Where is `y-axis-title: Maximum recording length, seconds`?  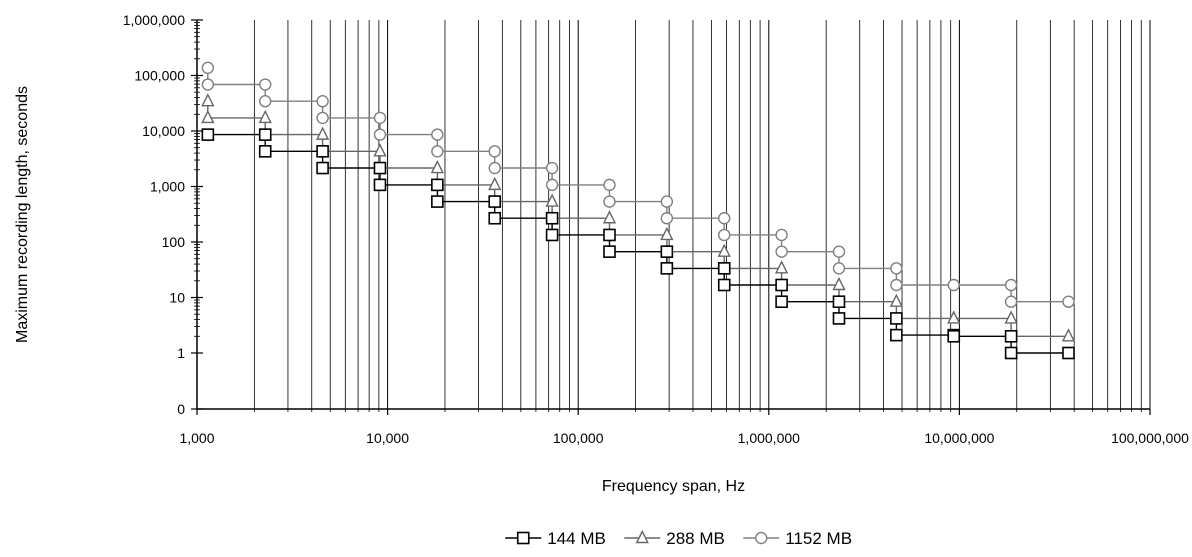
y-axis-title: Maximum recording length, seconds is located at coordinates (22, 214).